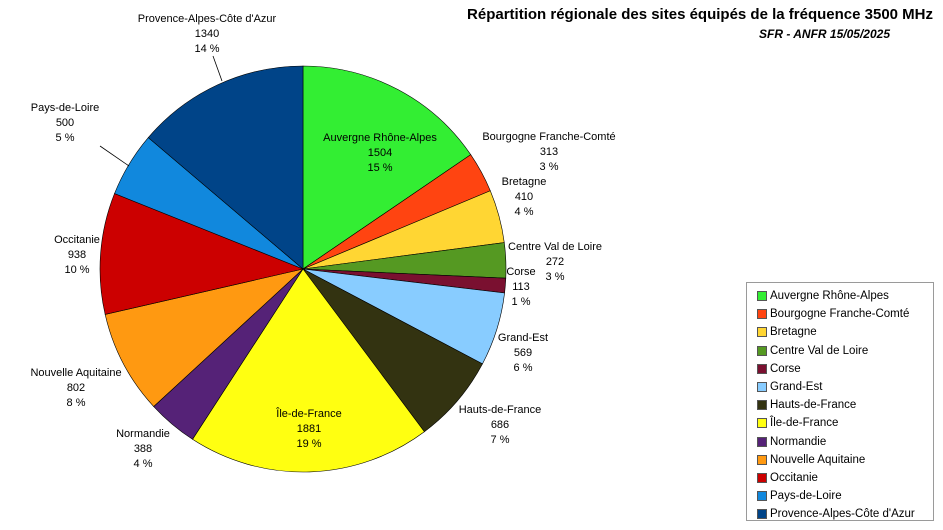  I want to click on pie-slice-provence-alpes-cote-d-azur, so click(225, 167).